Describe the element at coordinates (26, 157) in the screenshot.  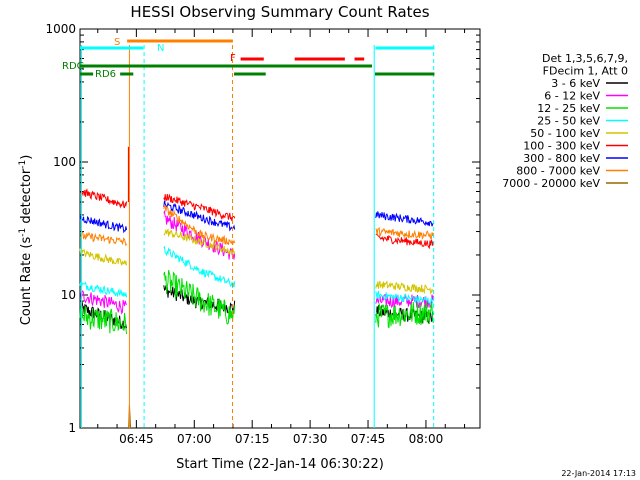
I see `y-label-end: )` at that location.